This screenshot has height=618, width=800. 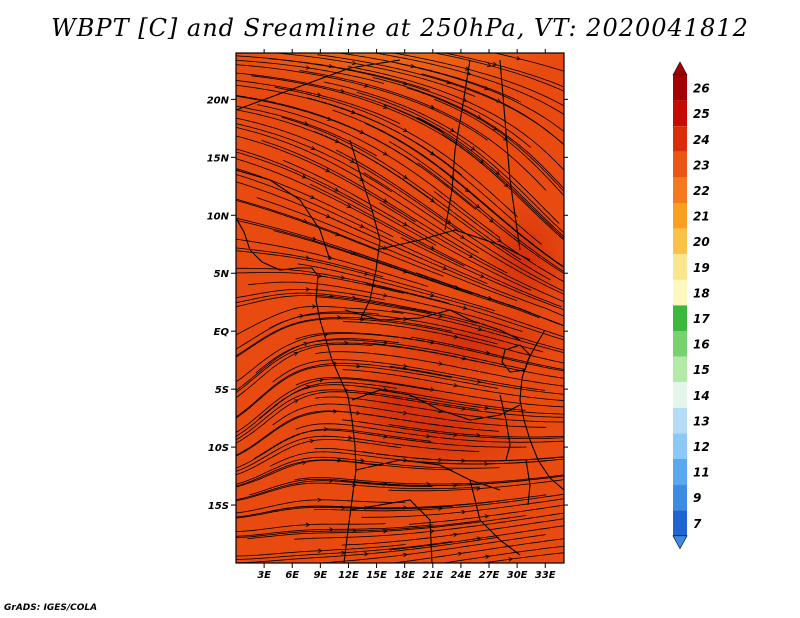 What do you see at coordinates (701, 217) in the screenshot?
I see `colorbar-label-5: 21` at bounding box center [701, 217].